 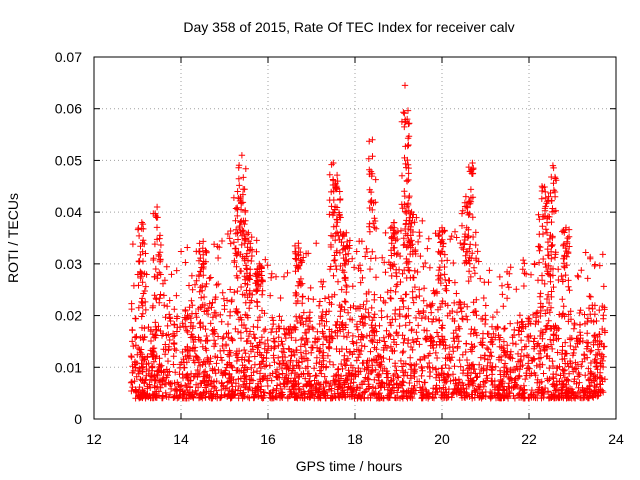 What do you see at coordinates (68, 109) in the screenshot?
I see `y-tick-label: 0.06` at bounding box center [68, 109].